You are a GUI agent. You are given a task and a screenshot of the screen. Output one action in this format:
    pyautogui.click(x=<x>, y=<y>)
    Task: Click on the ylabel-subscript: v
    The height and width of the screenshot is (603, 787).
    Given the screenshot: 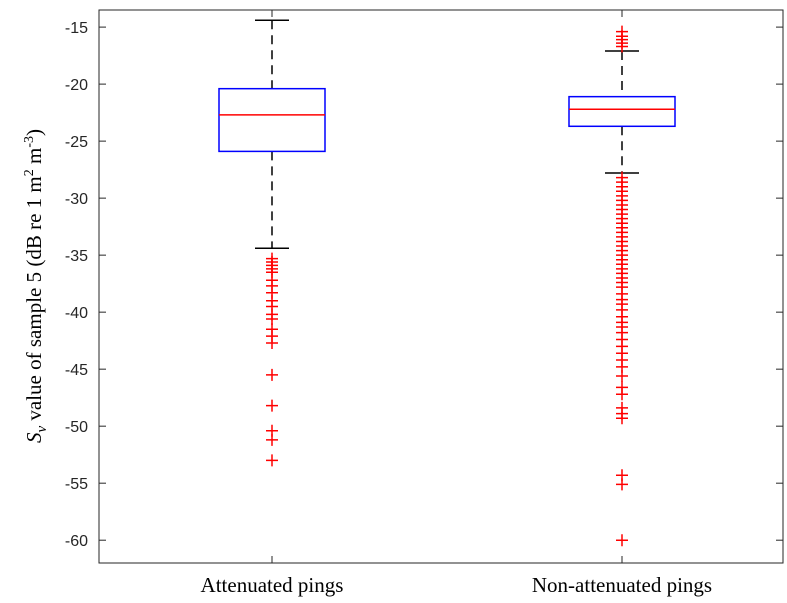 What is the action you would take?
    pyautogui.click(x=42, y=429)
    